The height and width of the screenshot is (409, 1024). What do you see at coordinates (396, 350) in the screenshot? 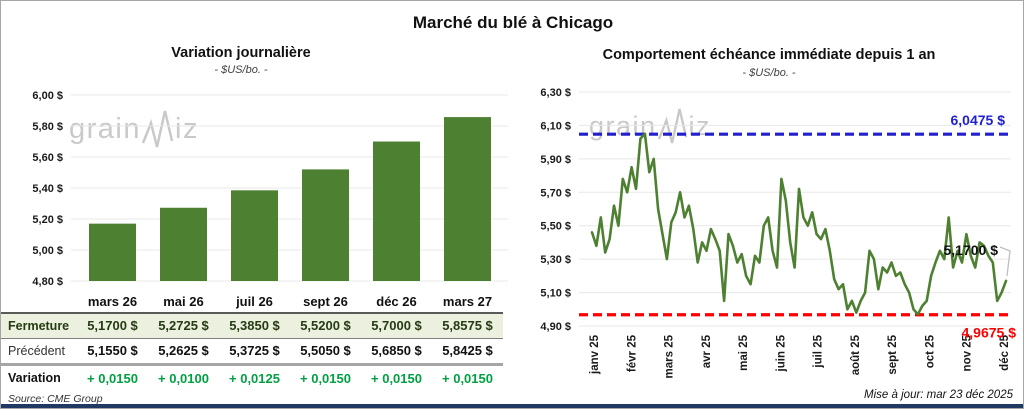
I see `precedent-value-cell: 5,6850 $` at bounding box center [396, 350].